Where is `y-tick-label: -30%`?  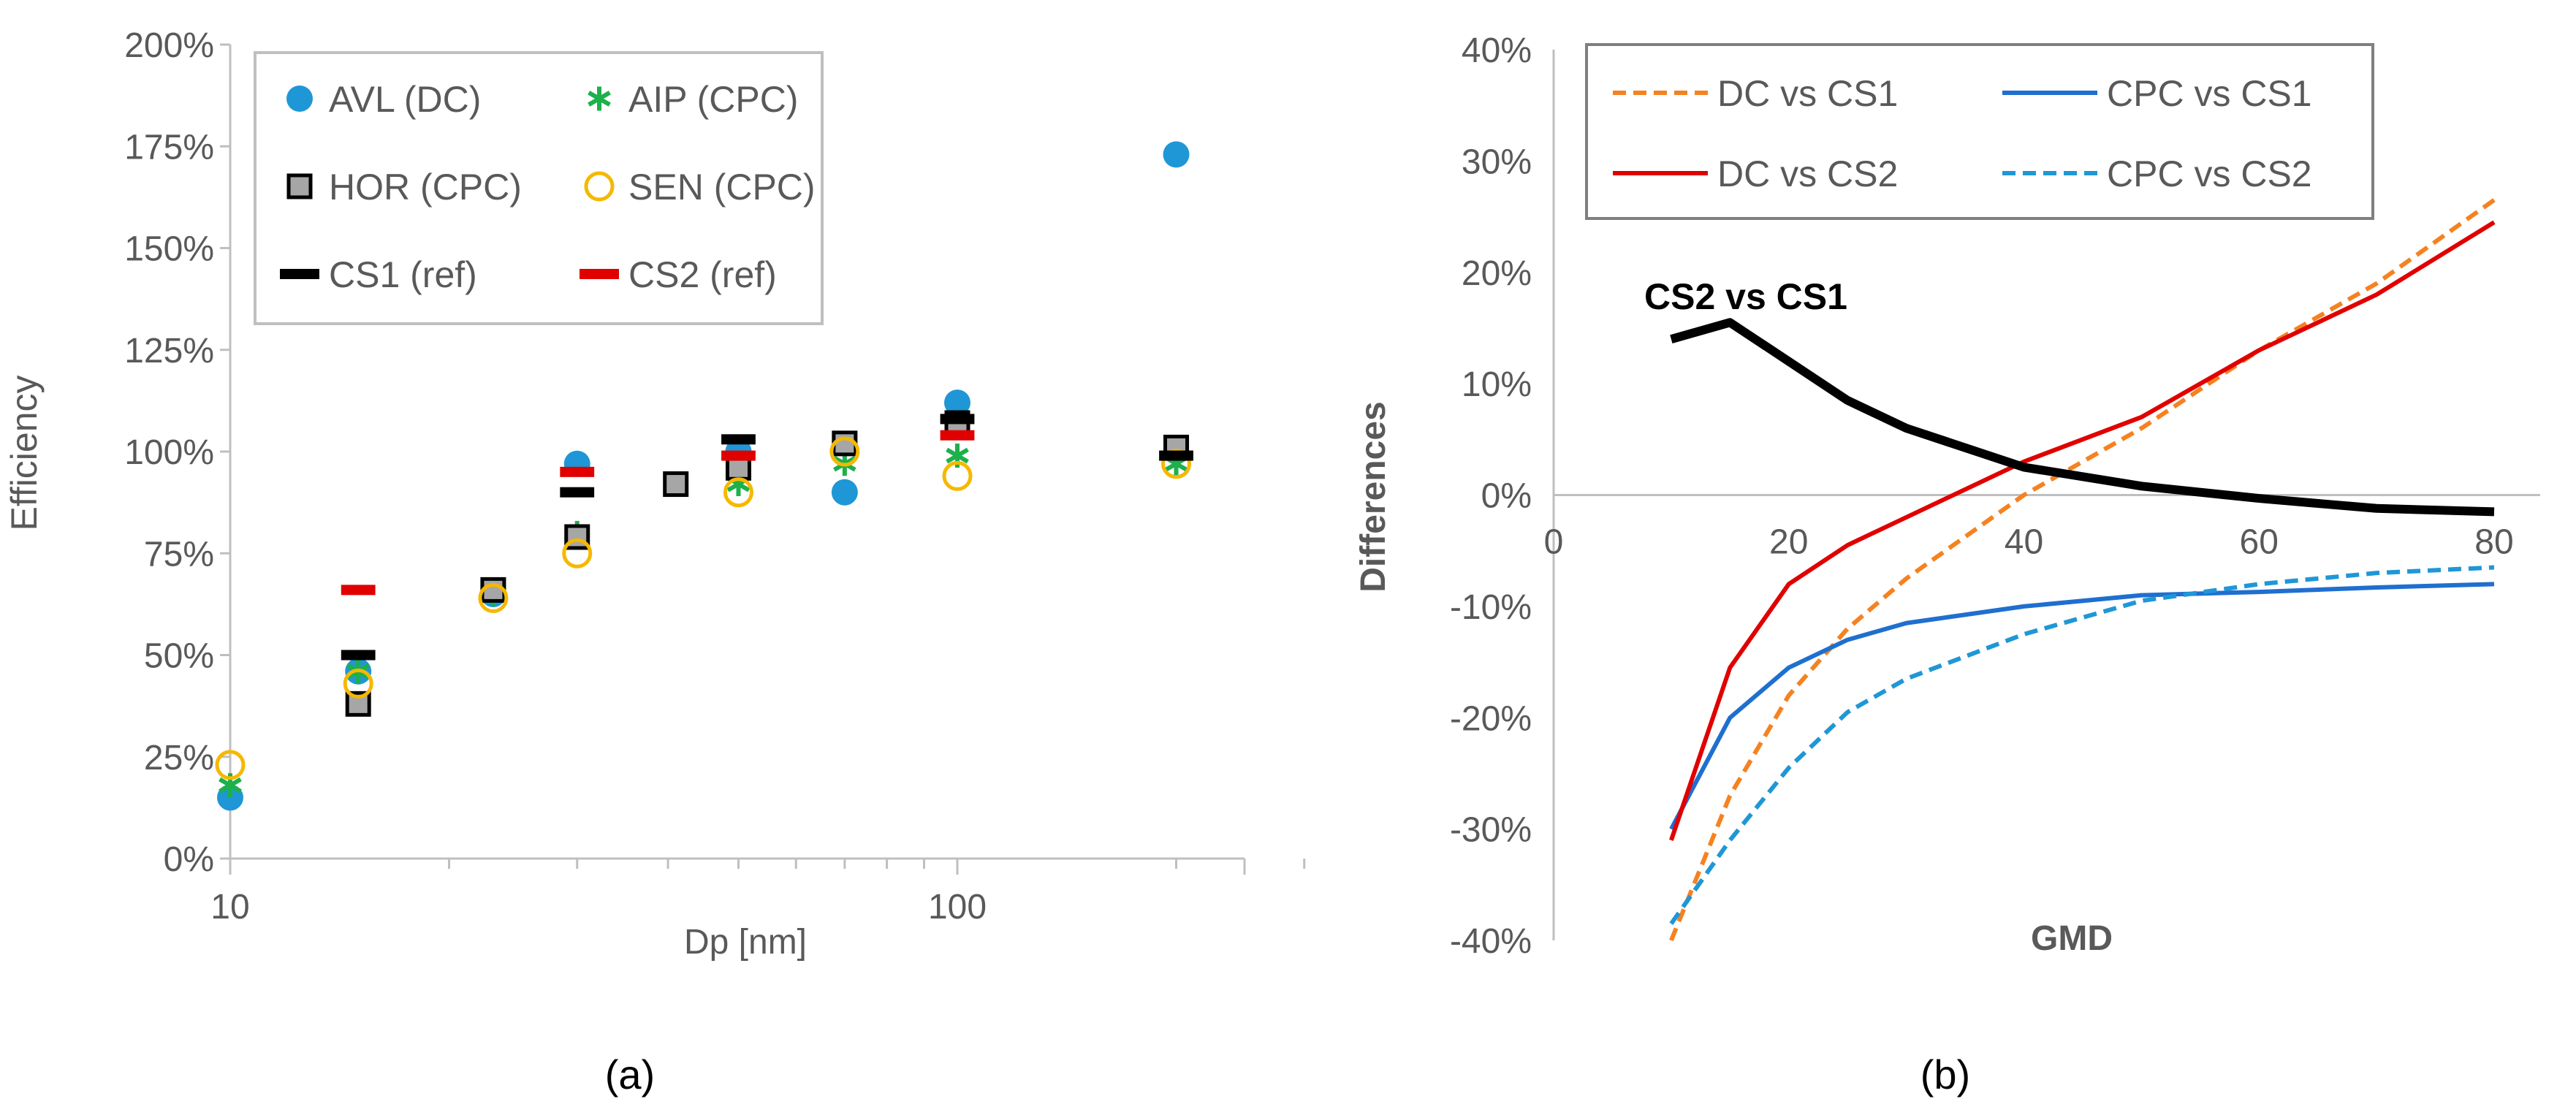
y-tick-label: -30% is located at coordinates (1491, 830).